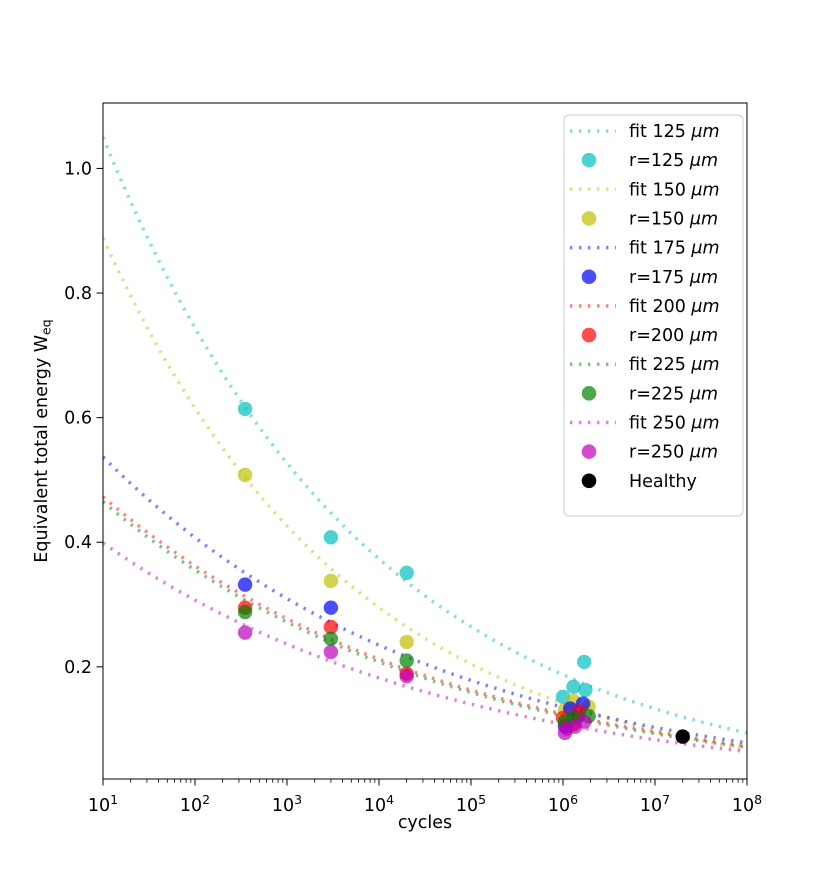 The image size is (833, 879). I want to click on legend-item-fit-225: fit 225 μm, so click(645, 365).